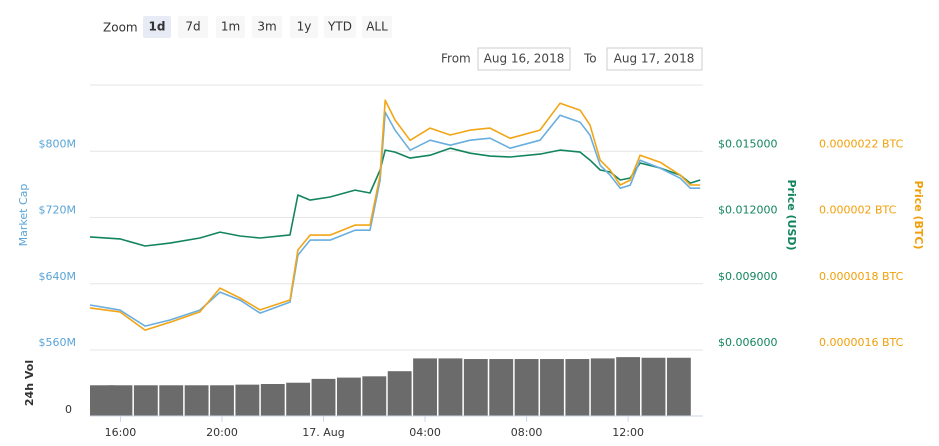 Image resolution: width=939 pixels, height=446 pixels. I want to click on to-label: To, so click(590, 59).